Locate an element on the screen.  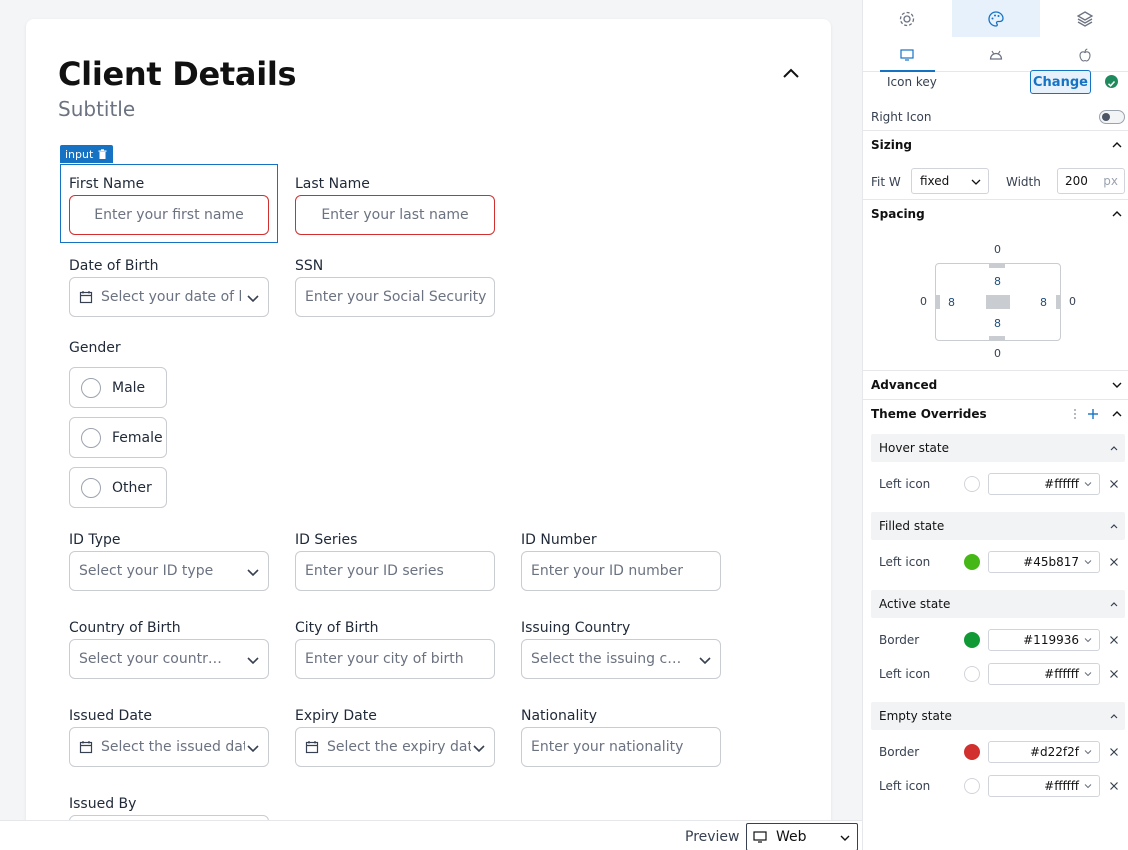
padding-left-handle is located at coordinates (938, 302).